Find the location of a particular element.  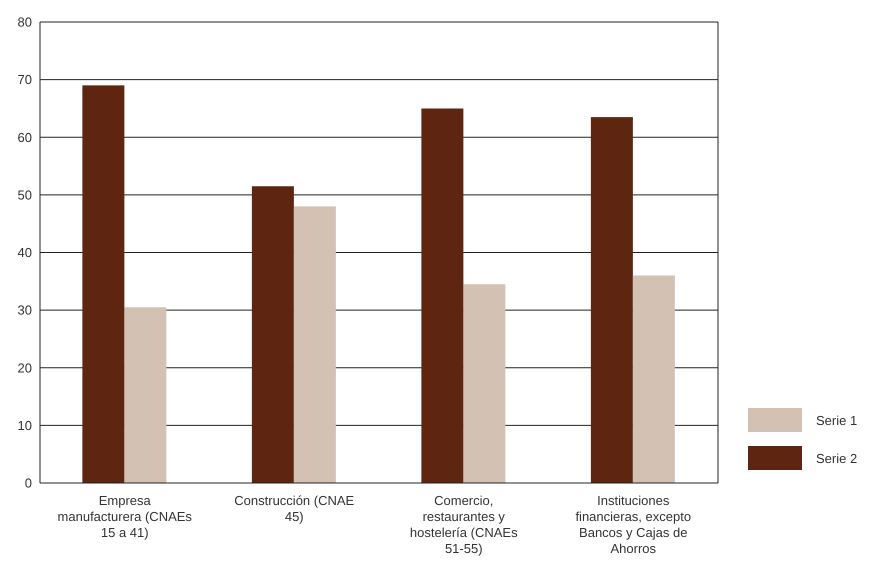

y-tick-label: 0 is located at coordinates (28, 483).